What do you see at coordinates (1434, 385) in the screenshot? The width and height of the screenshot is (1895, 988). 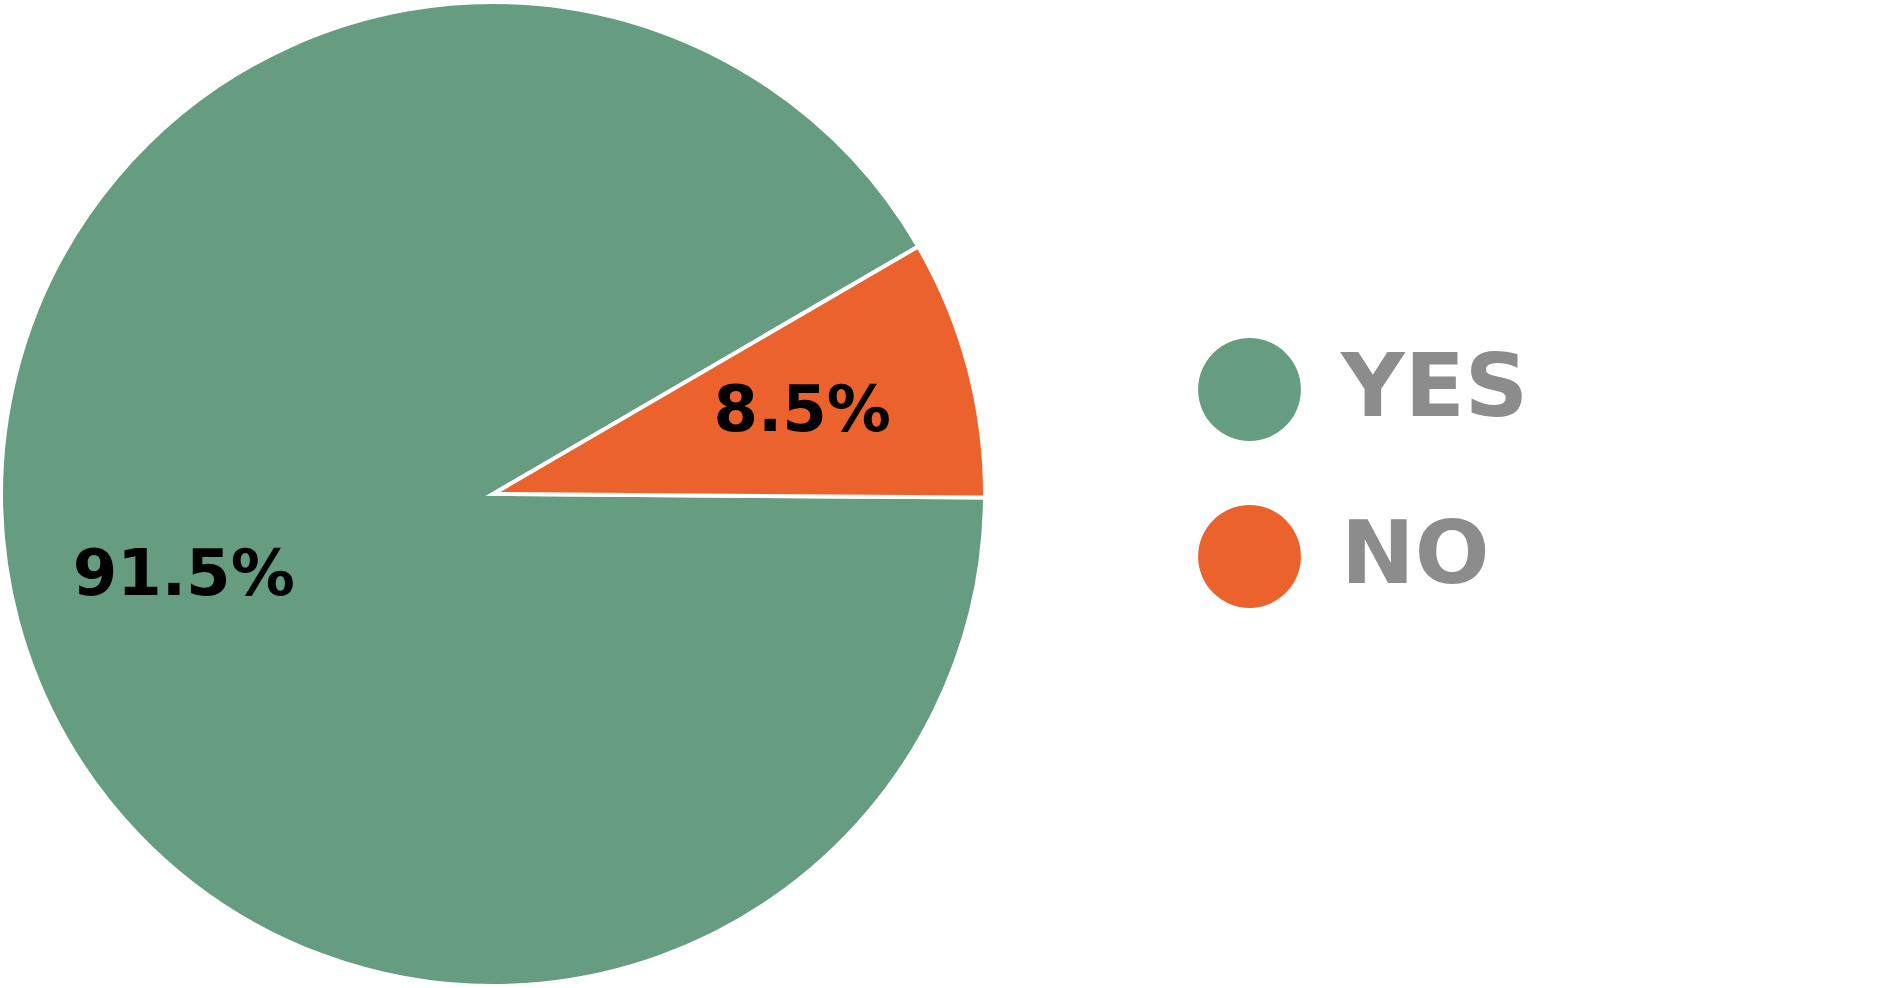 I see `legend-label: YES` at bounding box center [1434, 385].